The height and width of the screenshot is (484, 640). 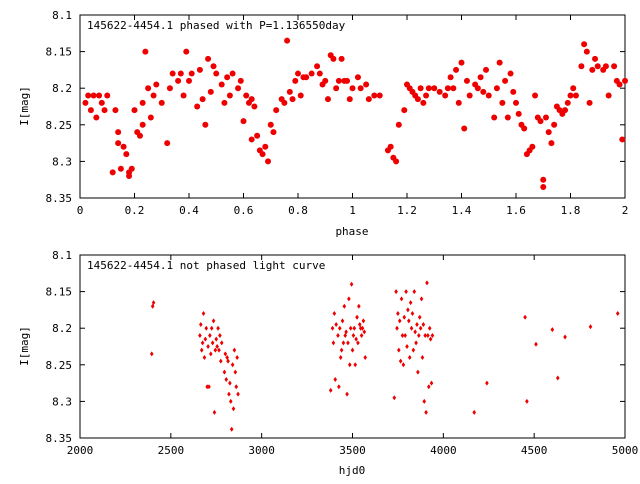 I want to click on unphased-plot-ylabel: I[mag], so click(x=24, y=346).